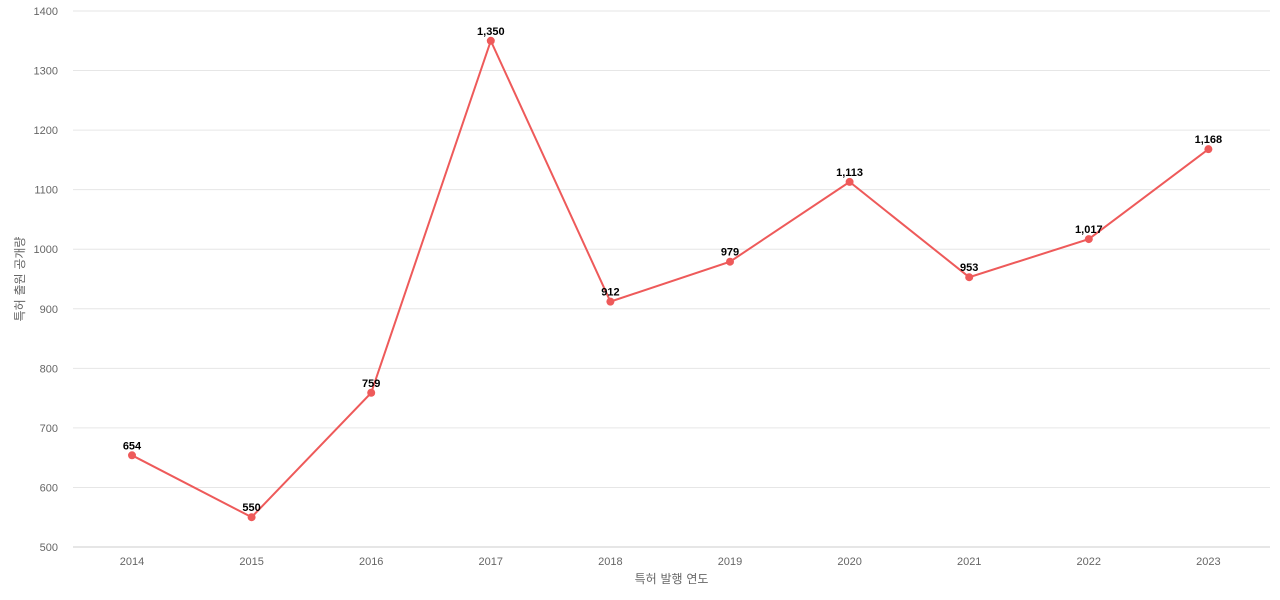 The width and height of the screenshot is (1280, 600). Describe the element at coordinates (491, 32) in the screenshot. I see `data-label: 1,350` at that location.